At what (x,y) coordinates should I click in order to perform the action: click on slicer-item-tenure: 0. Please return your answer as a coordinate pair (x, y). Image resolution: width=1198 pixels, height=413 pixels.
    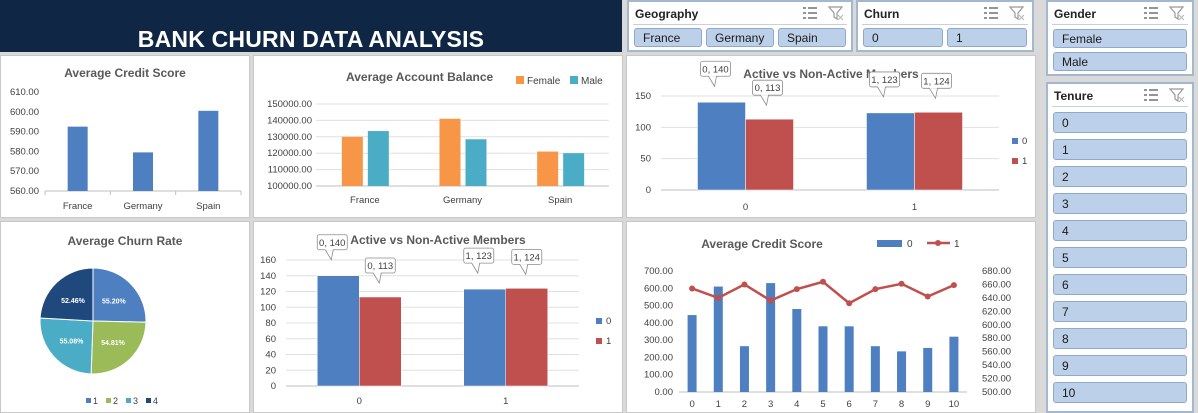
    Looking at the image, I should click on (1120, 122).